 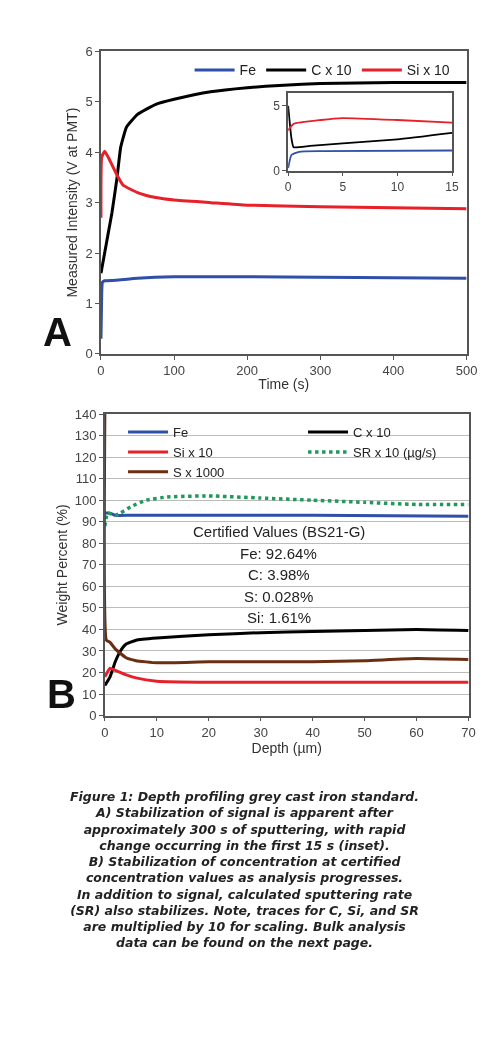 What do you see at coordinates (57, 332) in the screenshot?
I see `text: A` at bounding box center [57, 332].